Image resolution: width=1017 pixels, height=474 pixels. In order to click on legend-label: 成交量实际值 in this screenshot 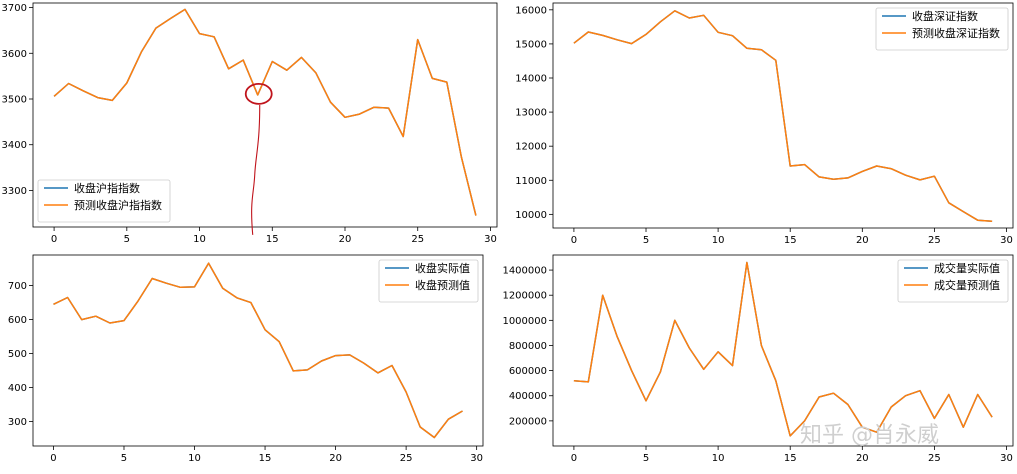, I will do `click(967, 268)`.